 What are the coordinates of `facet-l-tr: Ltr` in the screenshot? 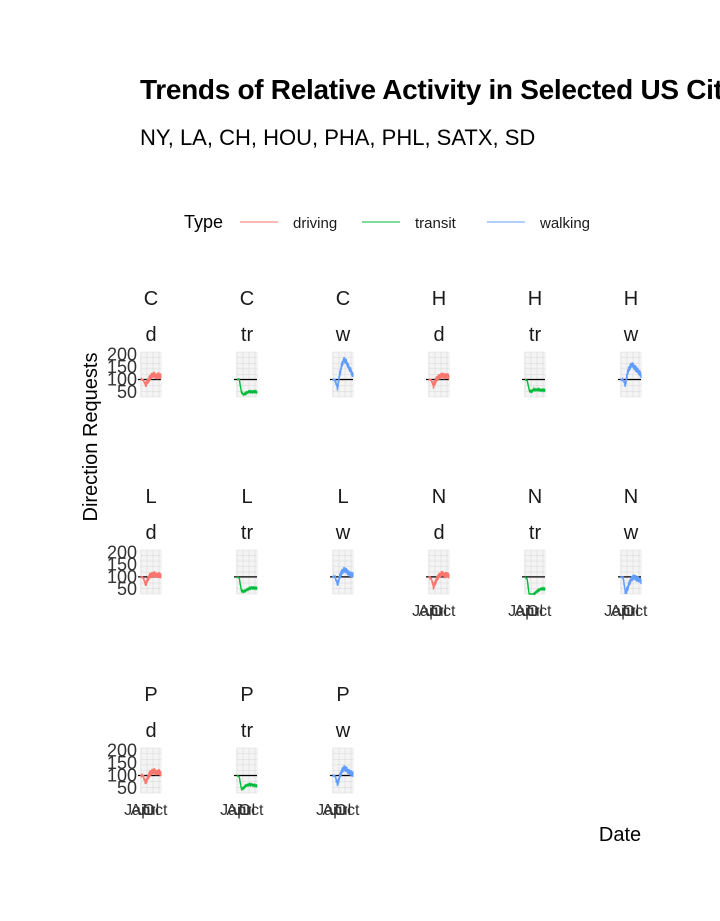 It's located at (246, 540).